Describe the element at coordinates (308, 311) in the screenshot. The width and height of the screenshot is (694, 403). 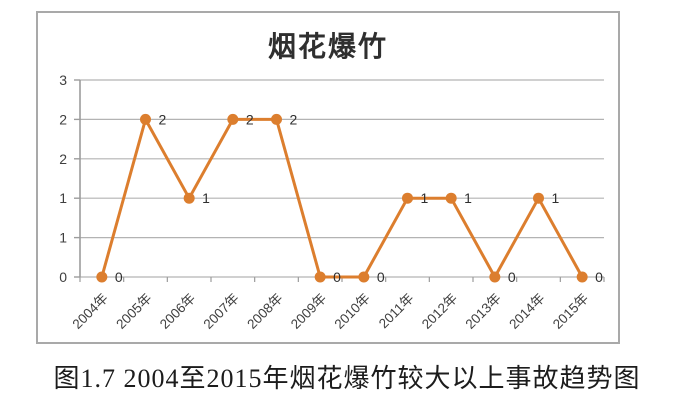
I see `x-tick-label: 2009年` at that location.